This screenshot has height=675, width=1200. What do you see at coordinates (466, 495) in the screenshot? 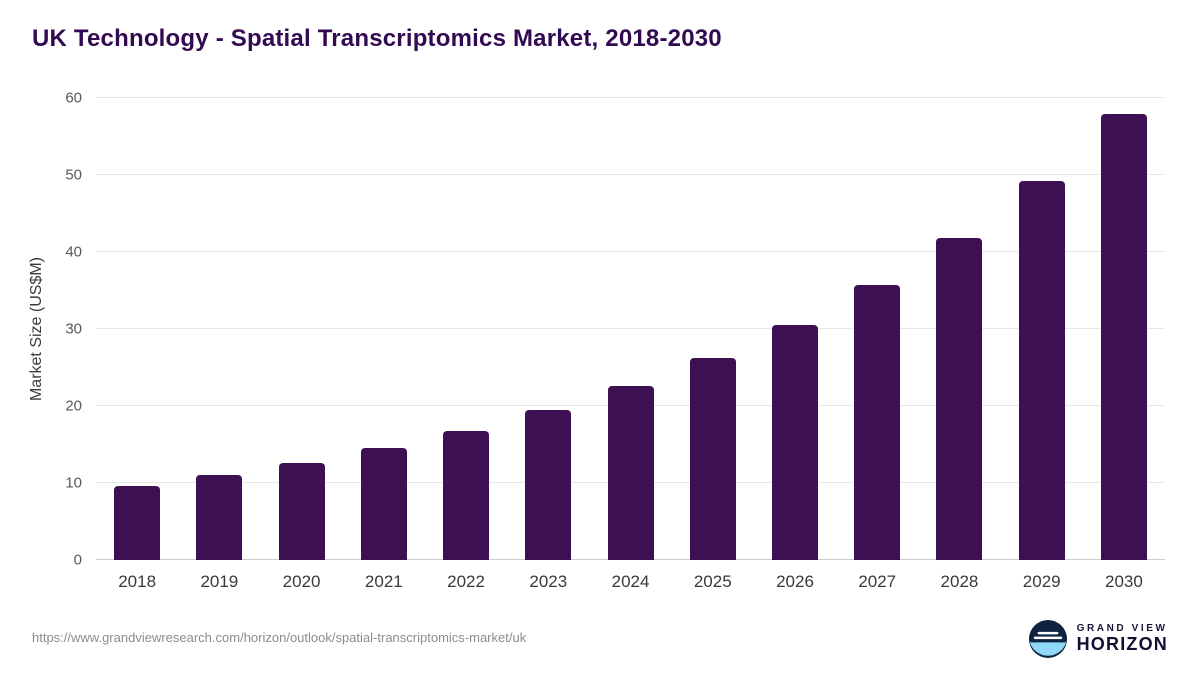
I see `bar-2022` at bounding box center [466, 495].